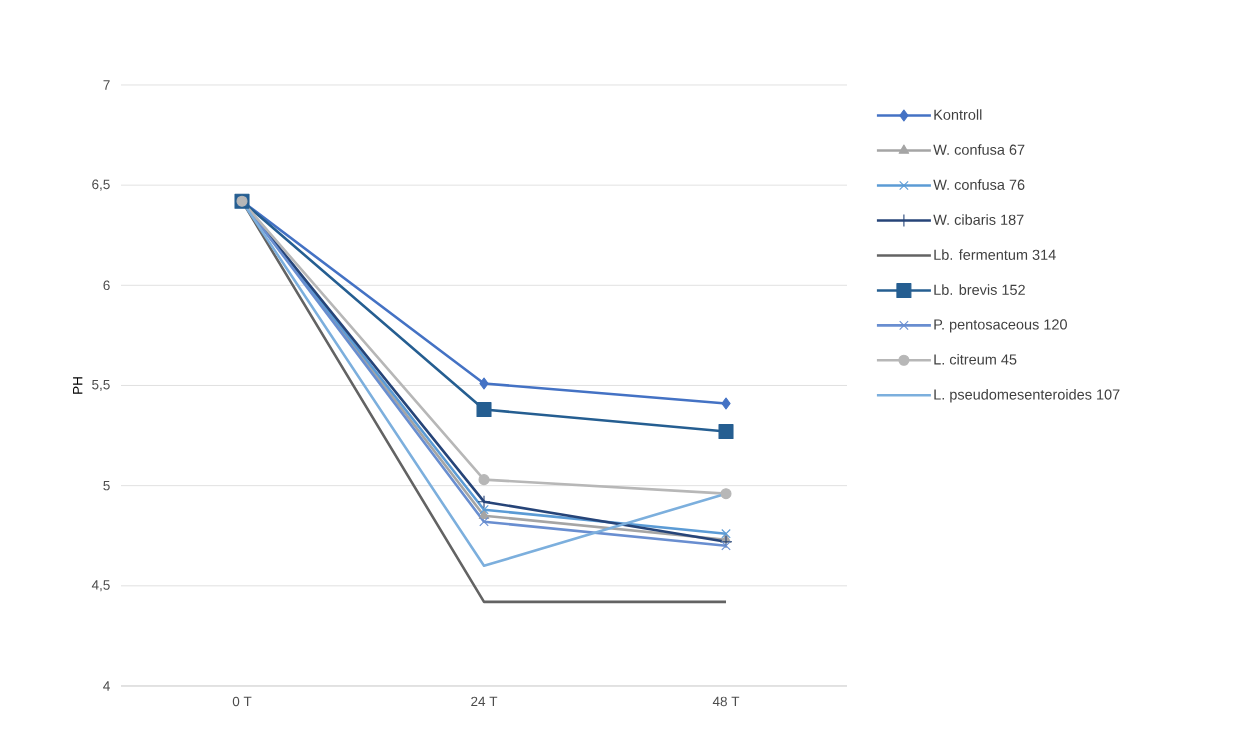 The width and height of the screenshot is (1244, 753). What do you see at coordinates (958, 114) in the screenshot?
I see `legend-label: Kontroll` at bounding box center [958, 114].